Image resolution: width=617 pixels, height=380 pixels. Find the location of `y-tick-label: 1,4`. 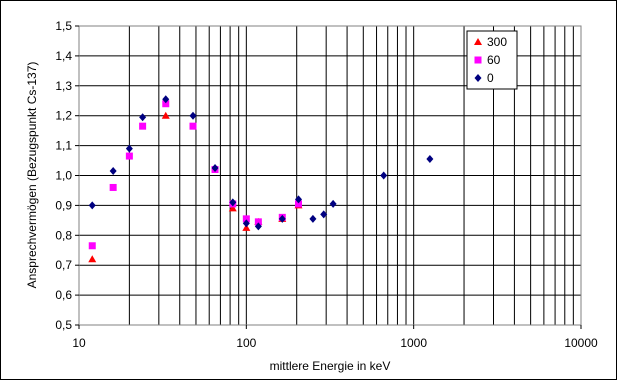

y-tick-label: 1,4 is located at coordinates (63, 56).